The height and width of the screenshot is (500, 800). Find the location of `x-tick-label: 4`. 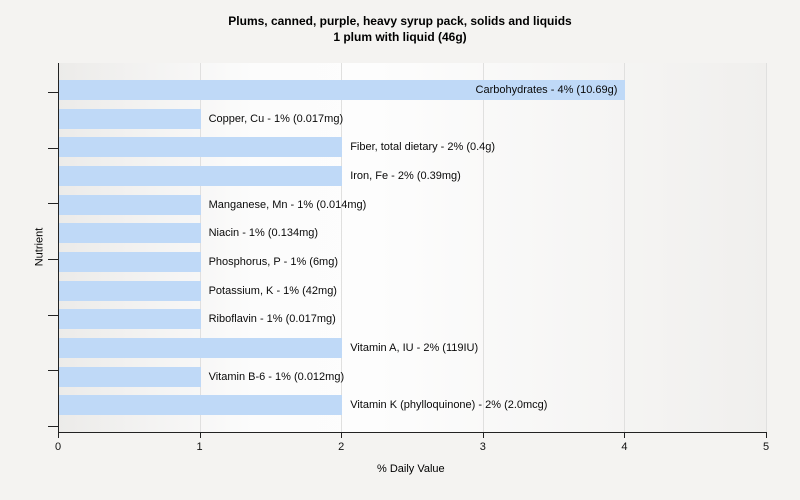

x-tick-label: 4 is located at coordinates (624, 447).